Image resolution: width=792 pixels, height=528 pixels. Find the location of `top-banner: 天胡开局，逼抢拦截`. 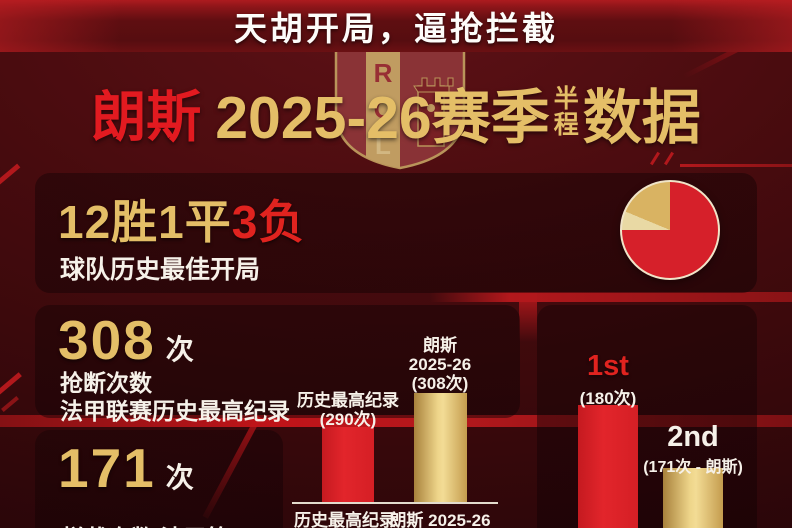

top-banner: 天胡开局，逼抢拦截 is located at coordinates (396, 26).